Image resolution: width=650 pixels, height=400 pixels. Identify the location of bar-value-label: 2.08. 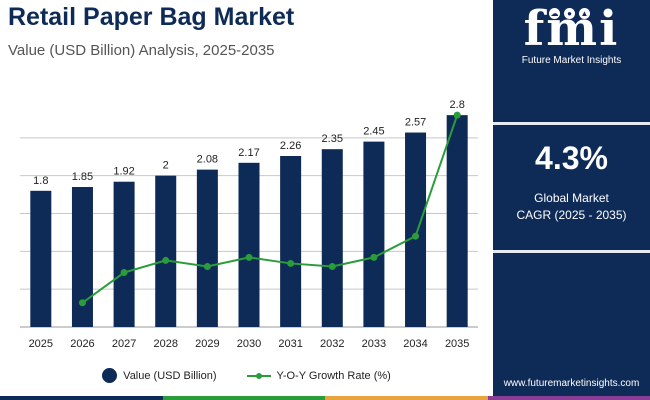
(207, 160).